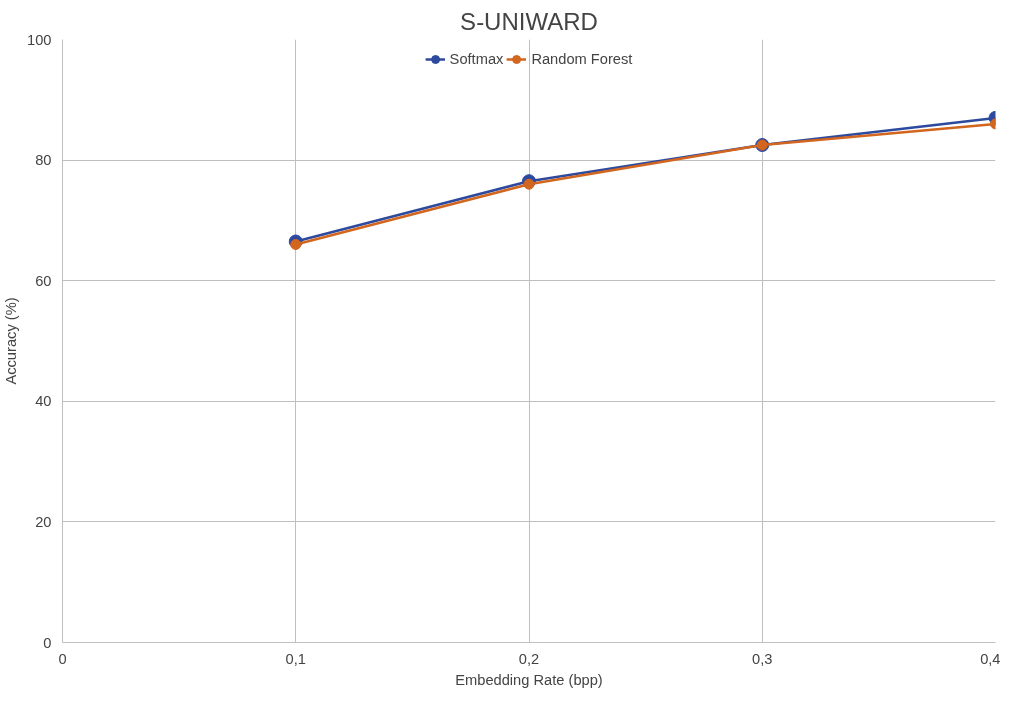 This screenshot has width=1014, height=707. What do you see at coordinates (62, 658) in the screenshot?
I see `x-tick-label: 0` at bounding box center [62, 658].